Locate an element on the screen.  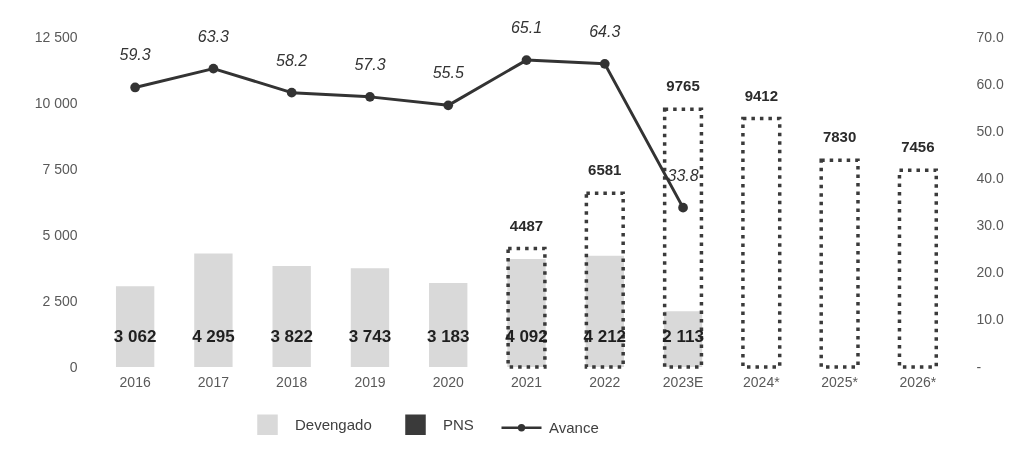
y-tick-label: 7 500 is located at coordinates (60, 168).